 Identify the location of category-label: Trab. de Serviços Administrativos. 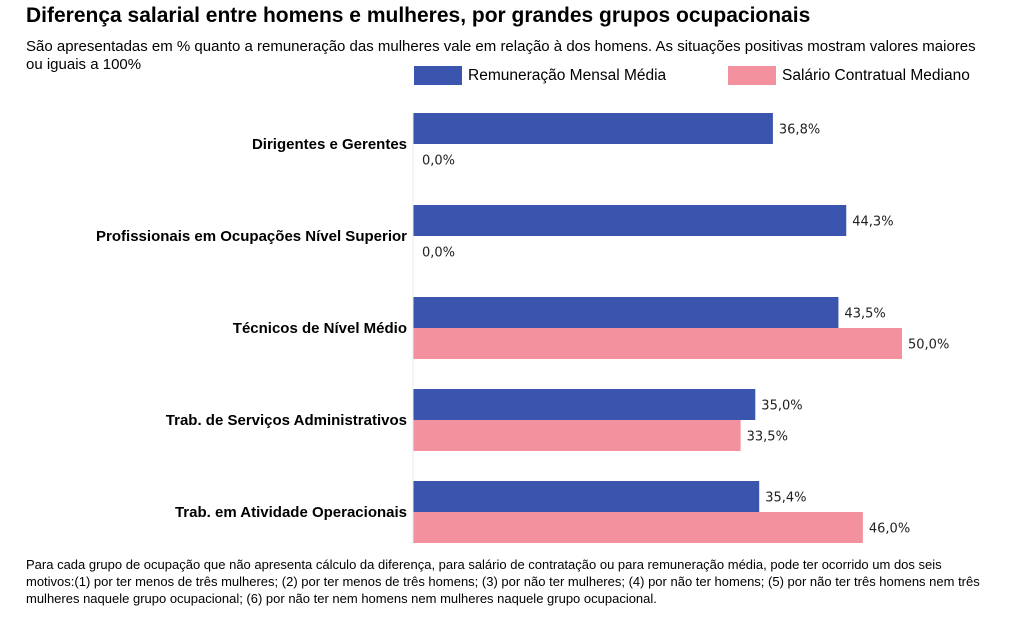
(286, 420).